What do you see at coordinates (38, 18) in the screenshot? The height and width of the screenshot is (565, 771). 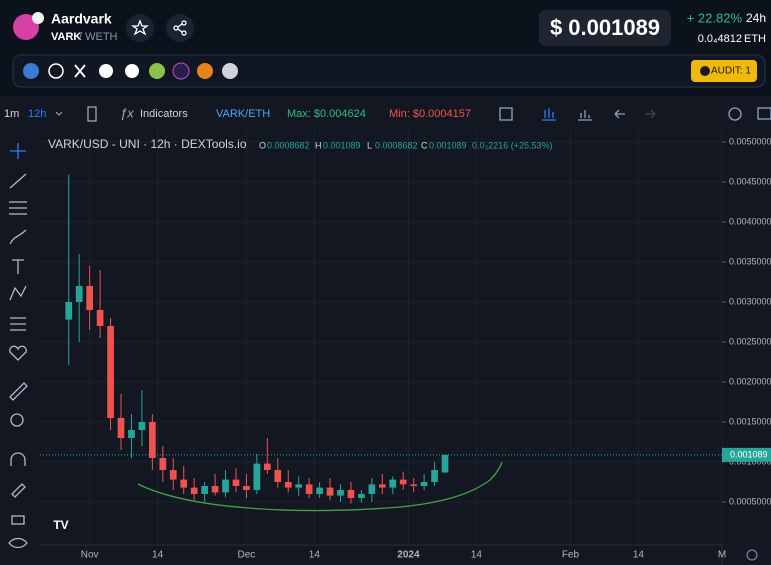 I see `badge` at bounding box center [38, 18].